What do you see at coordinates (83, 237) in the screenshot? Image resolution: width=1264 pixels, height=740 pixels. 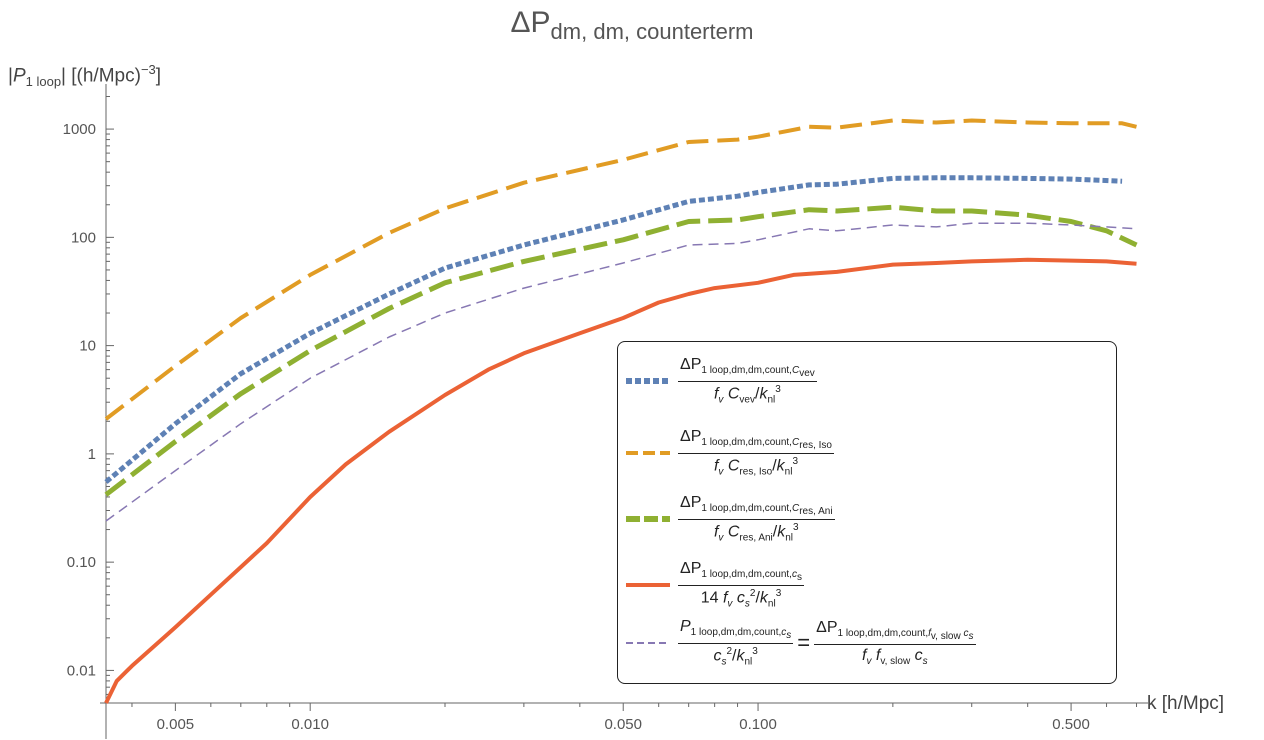 I see `y-tick-label: 100` at bounding box center [83, 237].